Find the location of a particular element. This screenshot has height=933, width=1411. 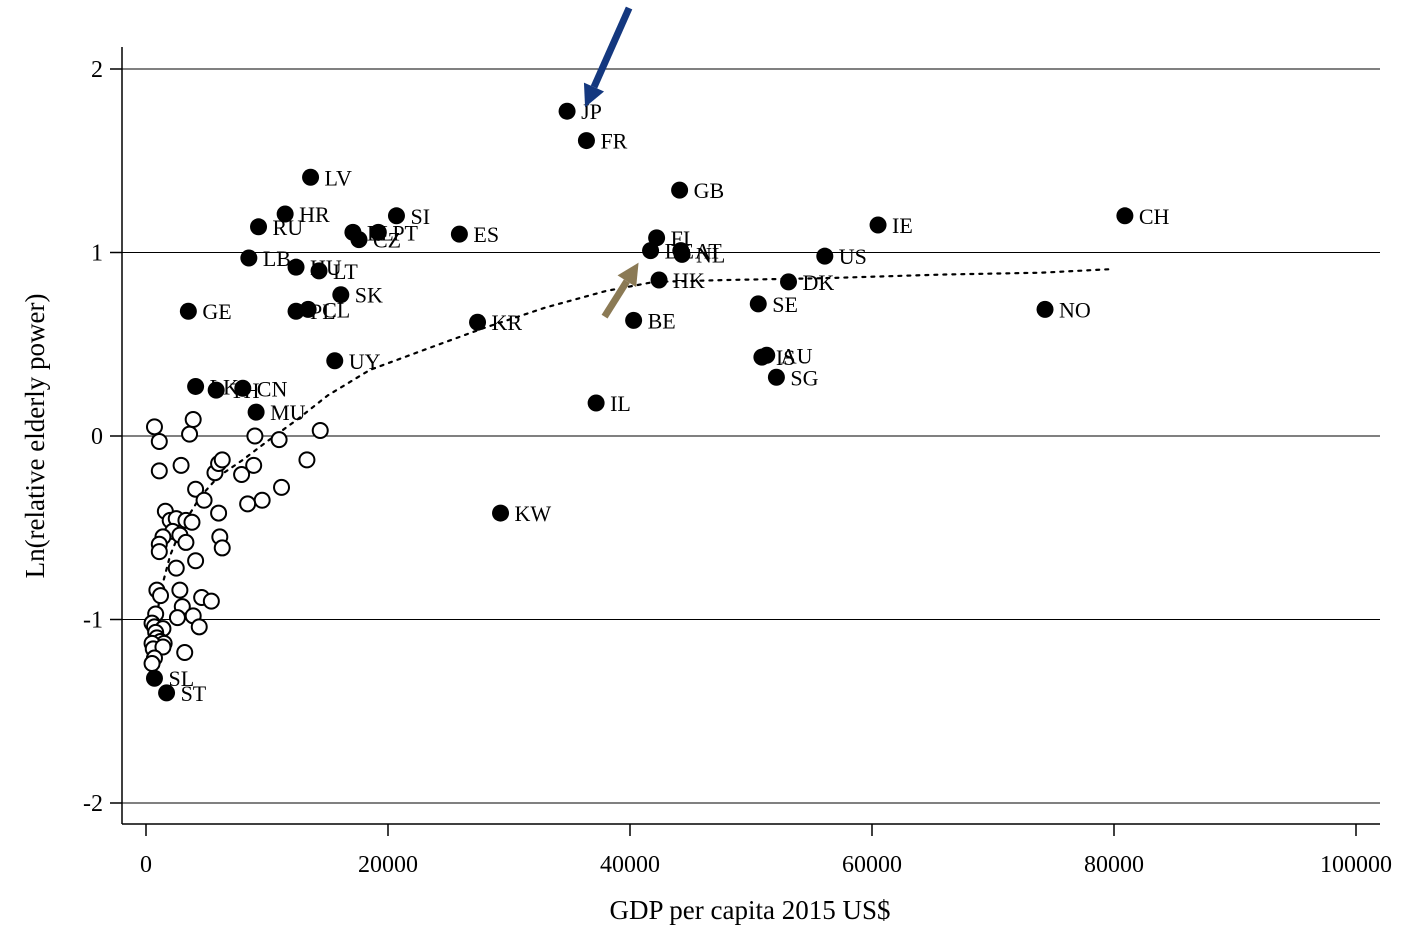

point-label: UY is located at coordinates (365, 361).